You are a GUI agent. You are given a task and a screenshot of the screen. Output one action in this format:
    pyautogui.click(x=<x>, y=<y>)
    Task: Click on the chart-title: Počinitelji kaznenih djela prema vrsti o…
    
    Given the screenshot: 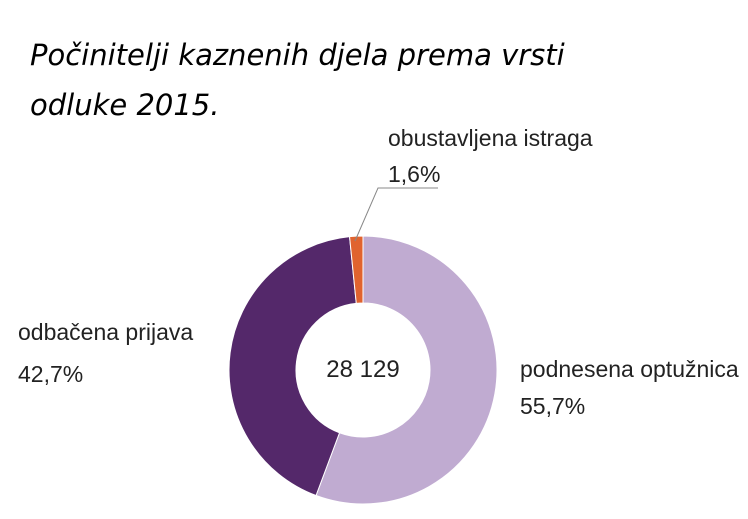 What is the action you would take?
    pyautogui.click(x=297, y=80)
    